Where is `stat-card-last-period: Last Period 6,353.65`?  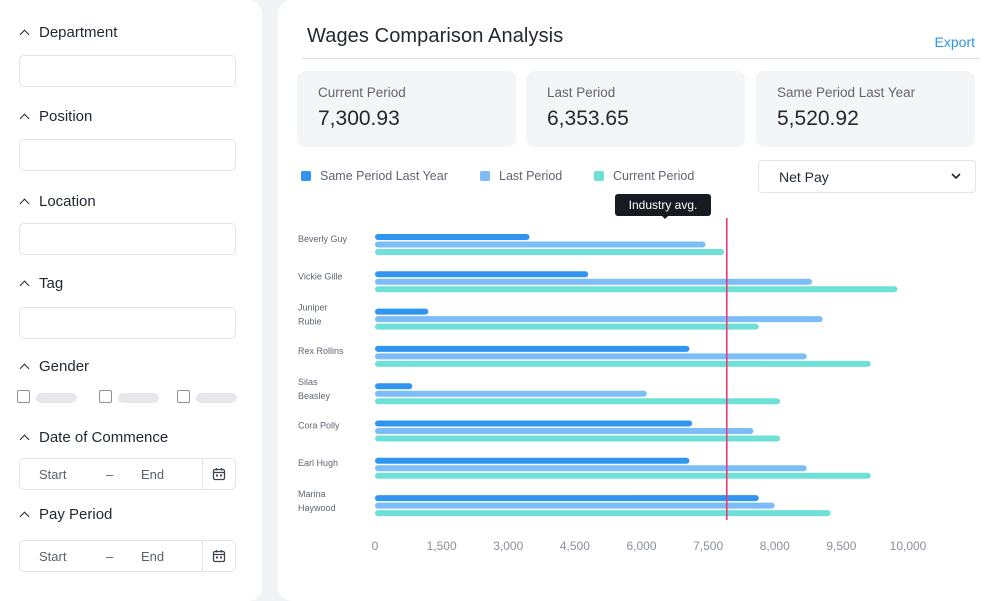 stat-card-last-period: Last Period 6,353.65 is located at coordinates (635, 109).